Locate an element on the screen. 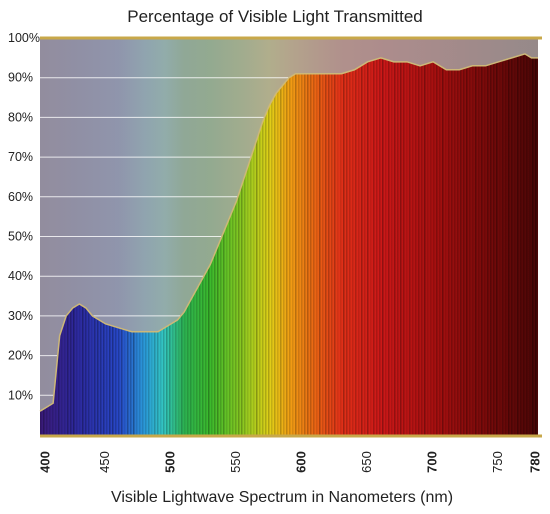 The image size is (550, 514). x-tick-label: 650 is located at coordinates (366, 462).